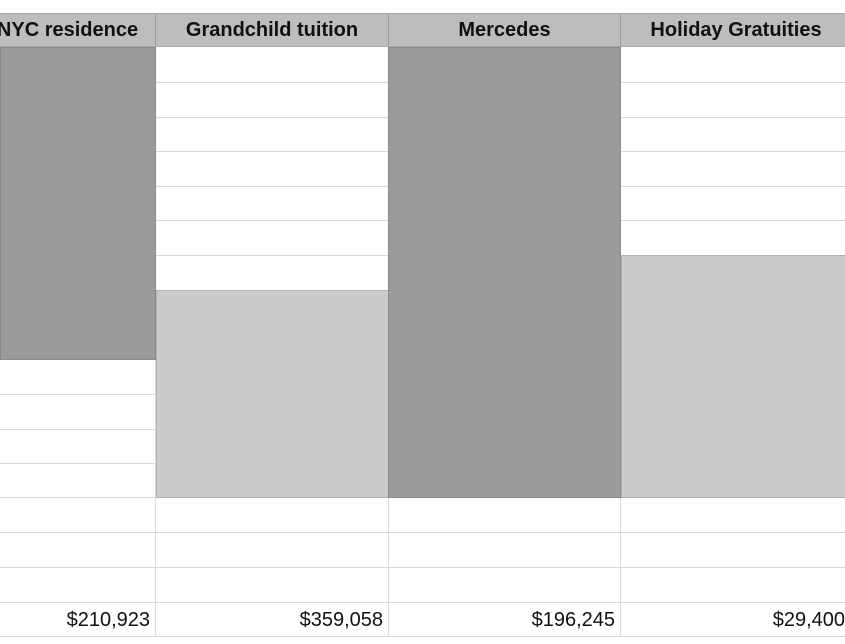 Image resolution: width=845 pixels, height=644 pixels. Describe the element at coordinates (272, 30) in the screenshot. I see `column-header-grandchild-tuition: Grandchild tuition` at that location.